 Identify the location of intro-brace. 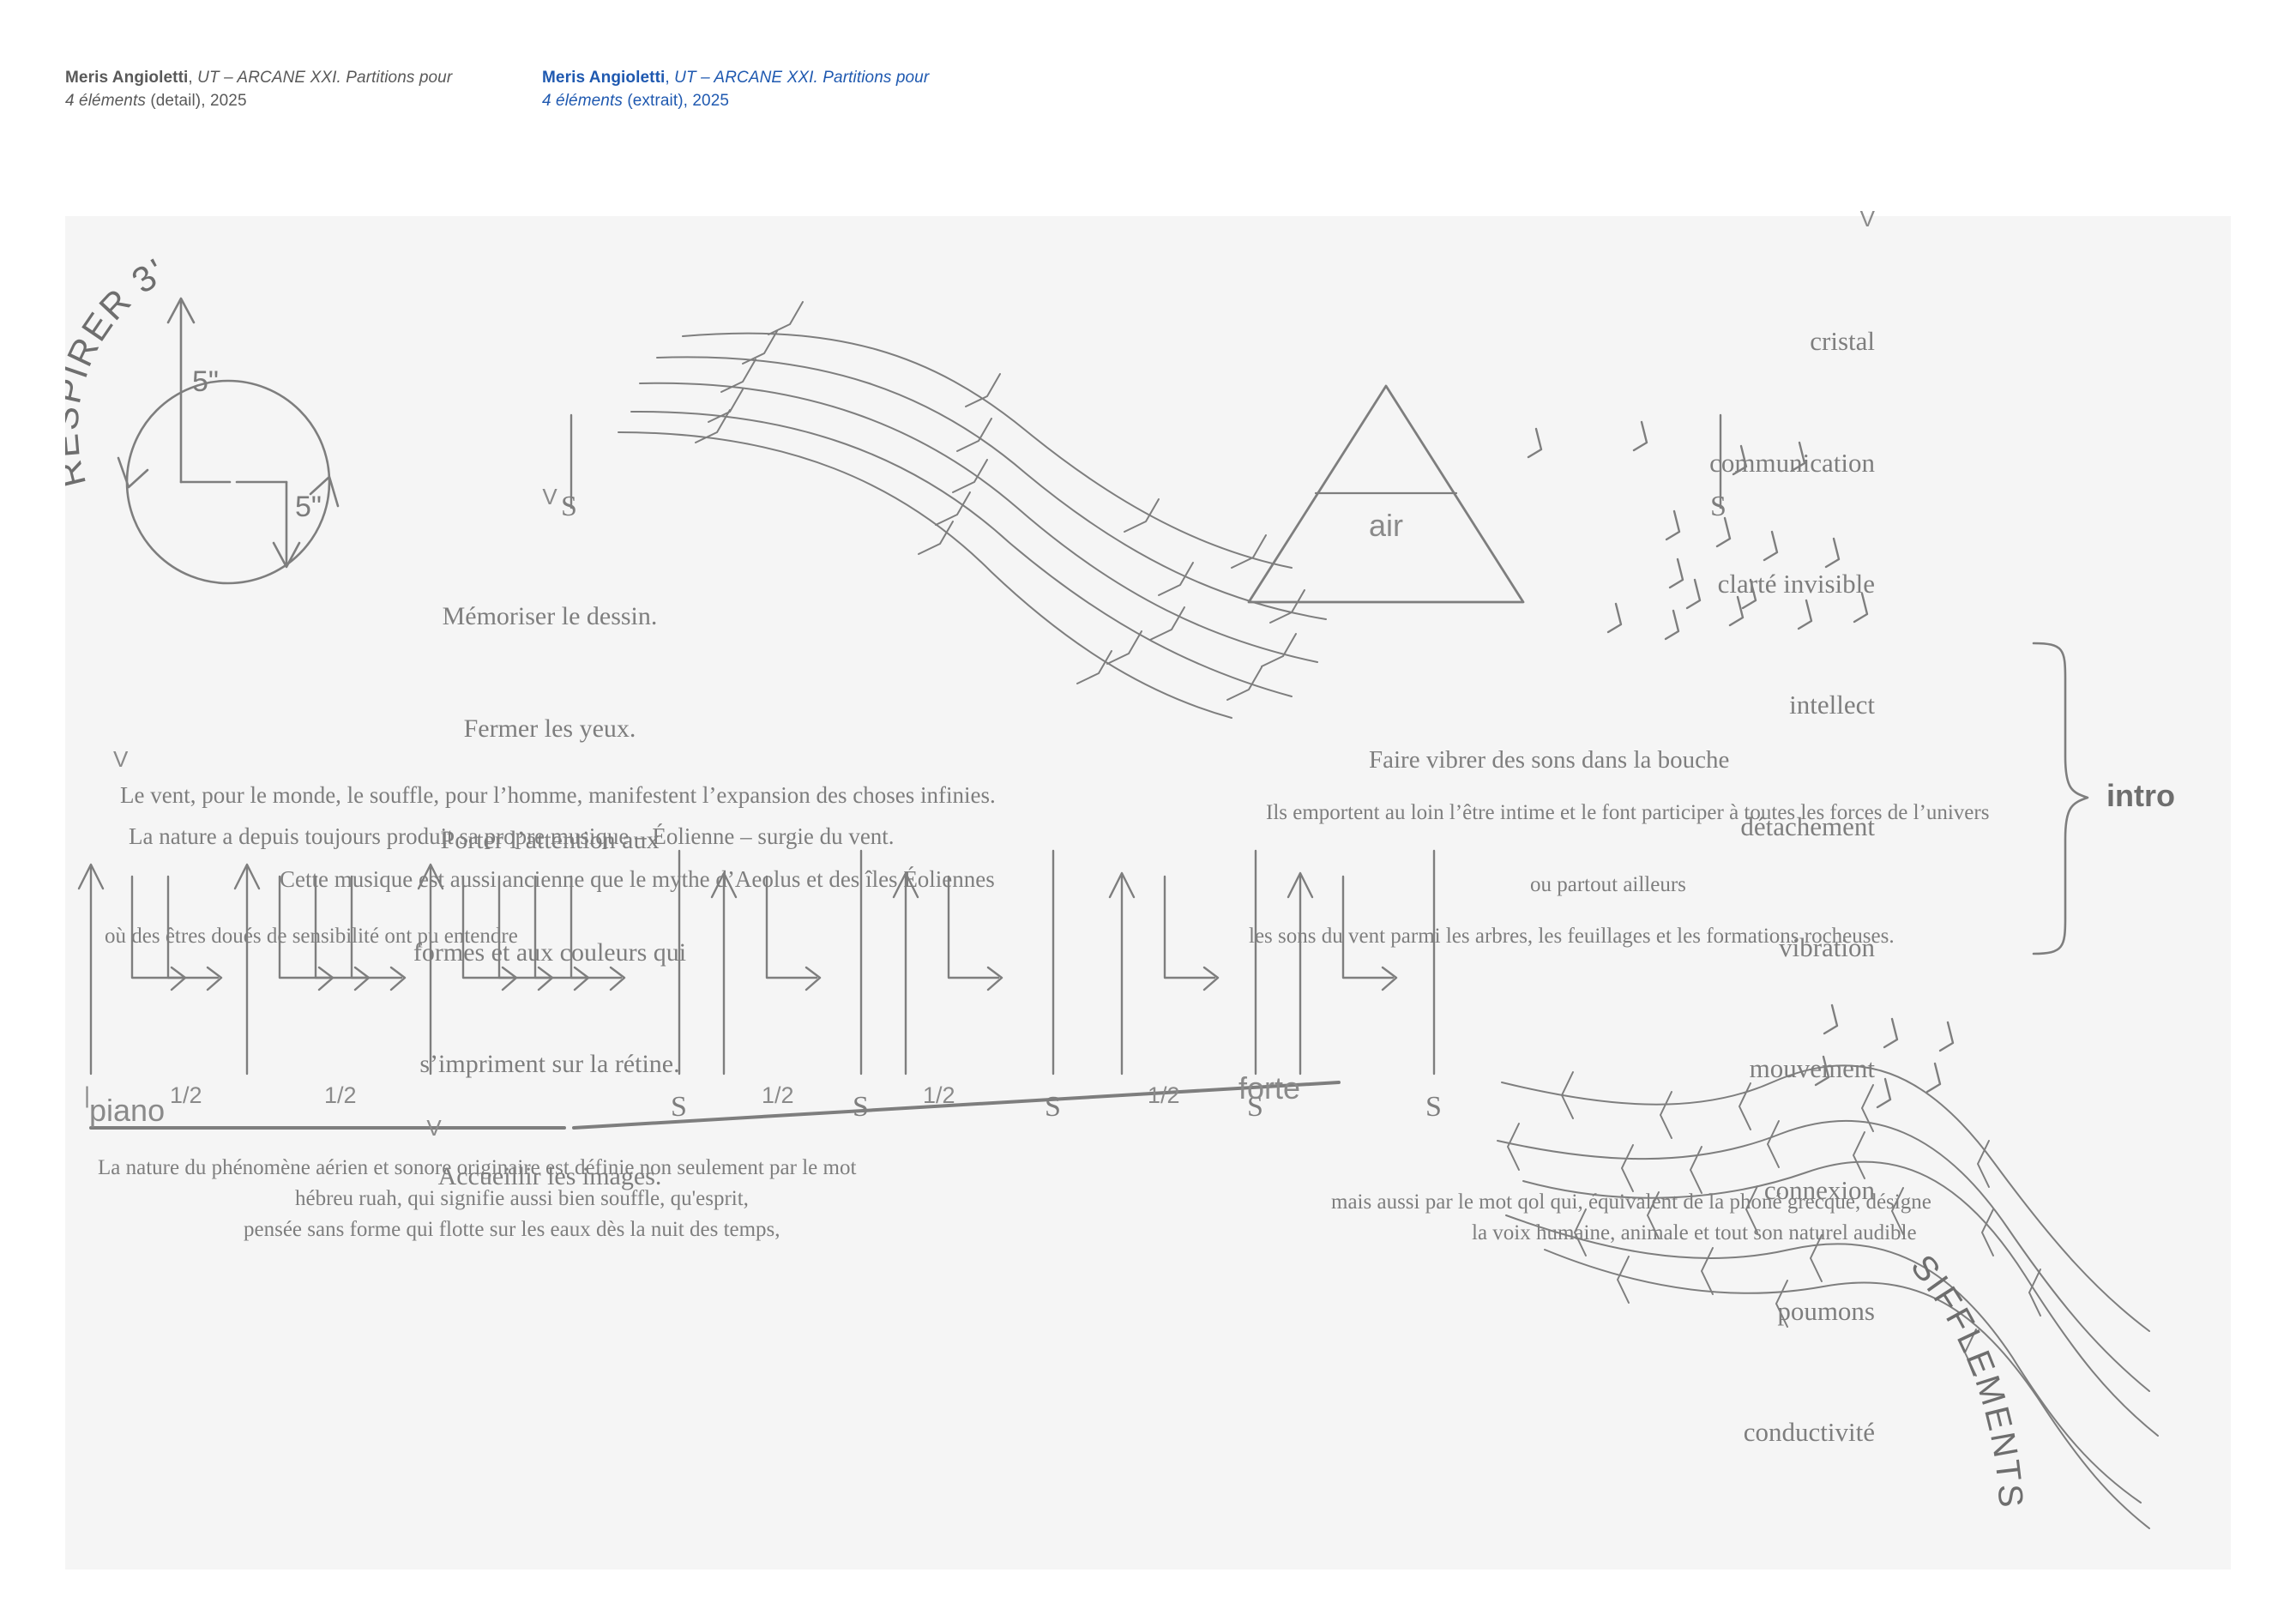
(2060, 798).